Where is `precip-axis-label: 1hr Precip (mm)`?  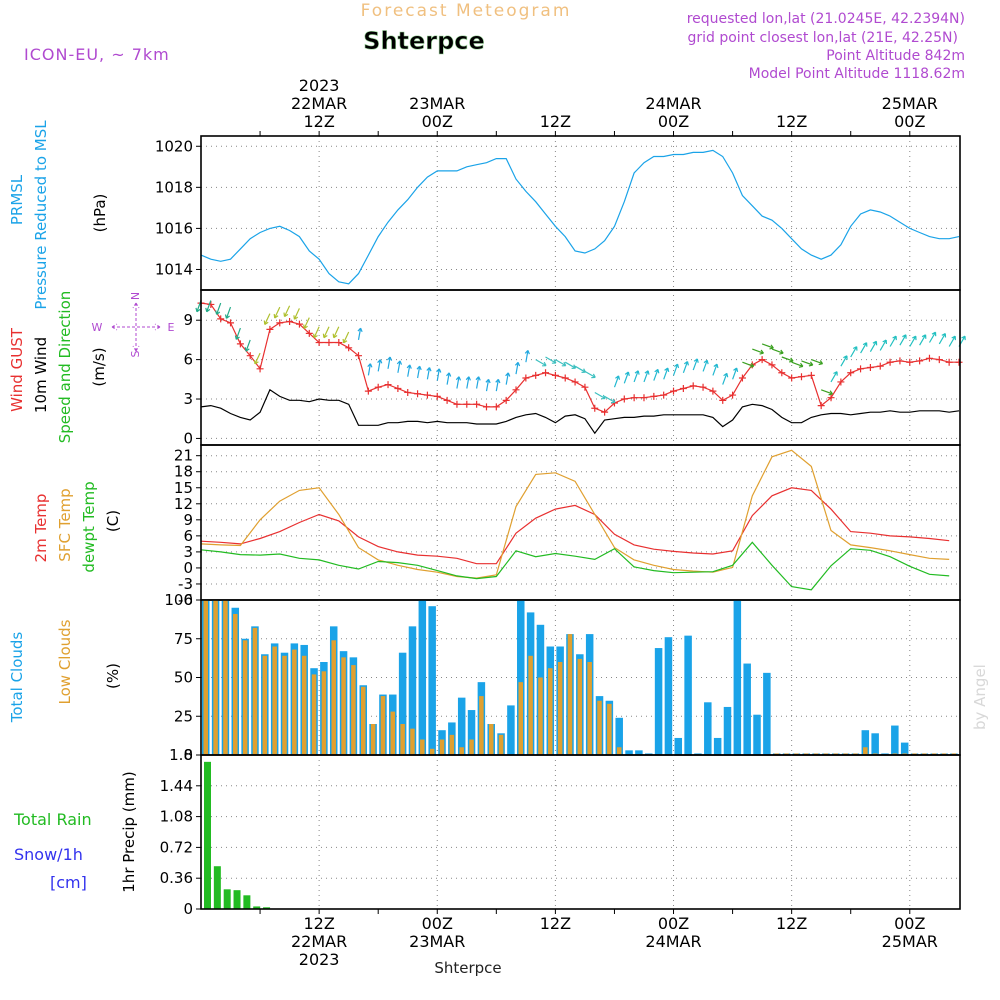 precip-axis-label: 1hr Precip (mm) is located at coordinates (129, 831).